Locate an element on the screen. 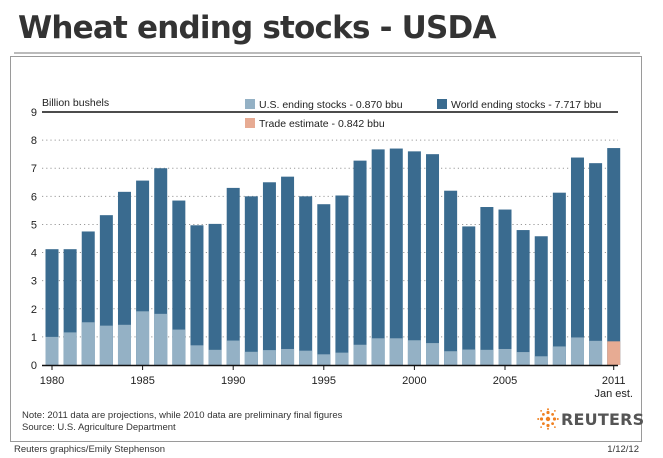 This screenshot has width=663, height=458. x-tick-label: 1980 is located at coordinates (52, 381).